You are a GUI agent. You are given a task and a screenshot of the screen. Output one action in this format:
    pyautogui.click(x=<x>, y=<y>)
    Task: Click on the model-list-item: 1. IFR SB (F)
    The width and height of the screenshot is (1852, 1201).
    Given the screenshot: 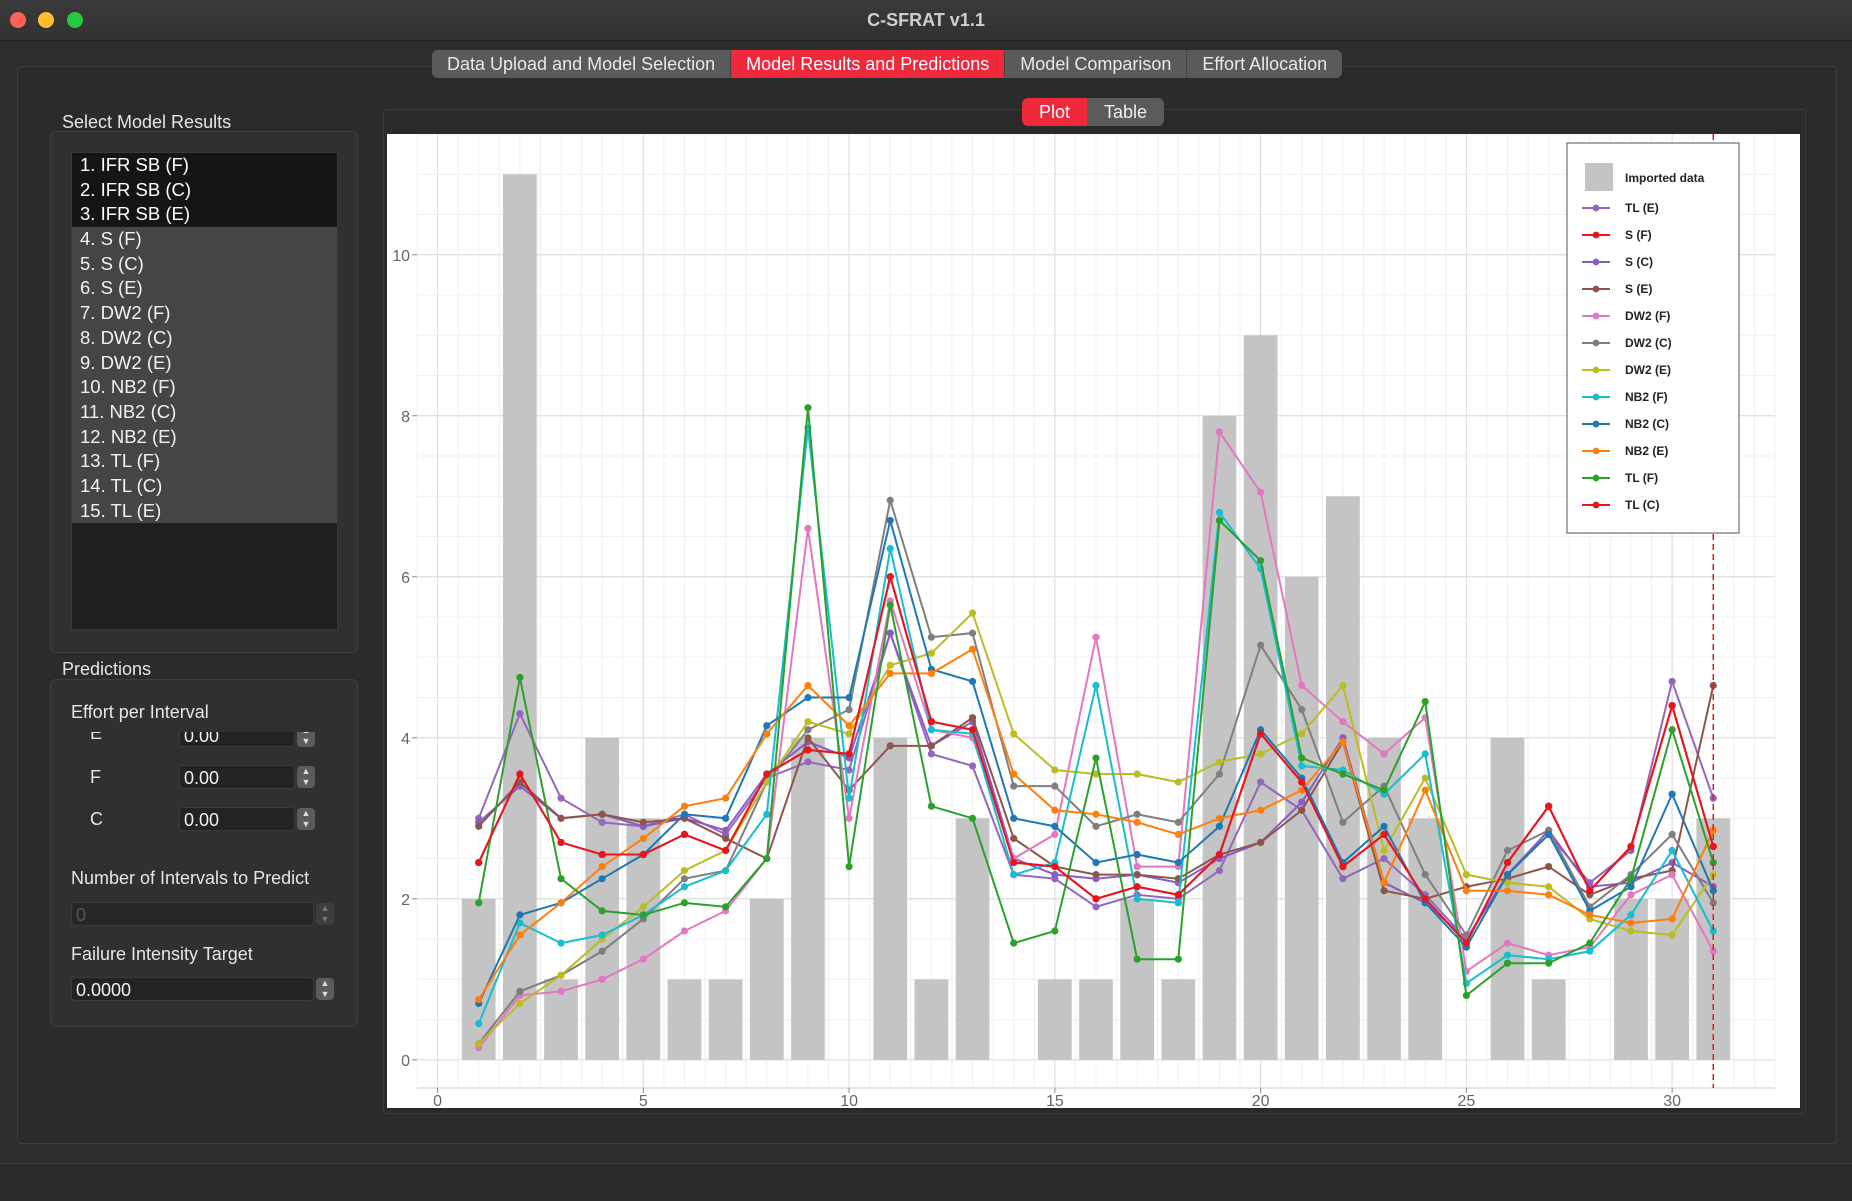 What is the action you would take?
    pyautogui.click(x=204, y=165)
    